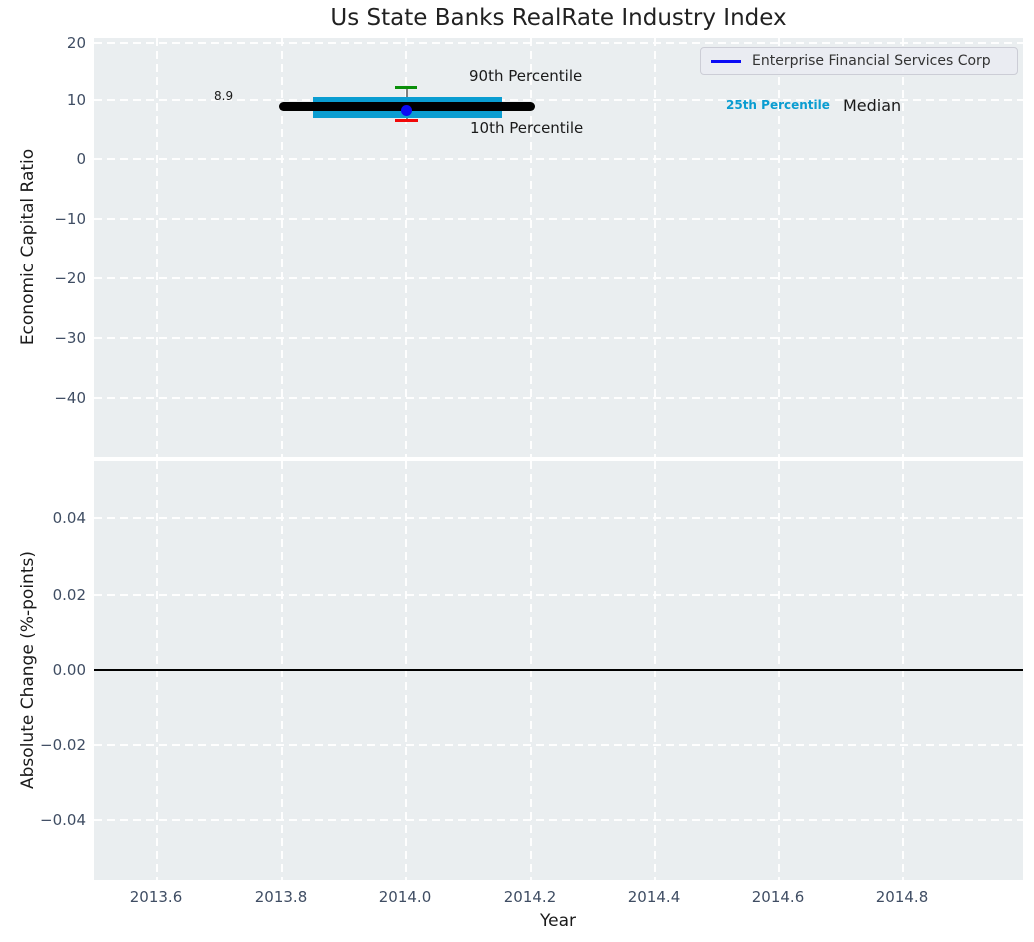 The height and width of the screenshot is (942, 1034). Describe the element at coordinates (558, 921) in the screenshot. I see `x-axis-label: Year` at that location.